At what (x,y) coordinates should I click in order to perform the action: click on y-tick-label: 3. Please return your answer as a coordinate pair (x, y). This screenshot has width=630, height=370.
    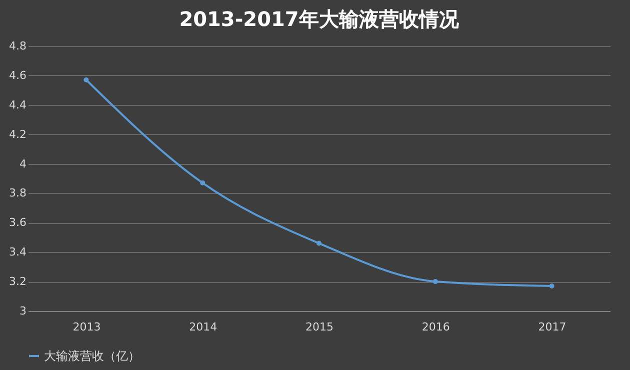
    Looking at the image, I should click on (23, 311).